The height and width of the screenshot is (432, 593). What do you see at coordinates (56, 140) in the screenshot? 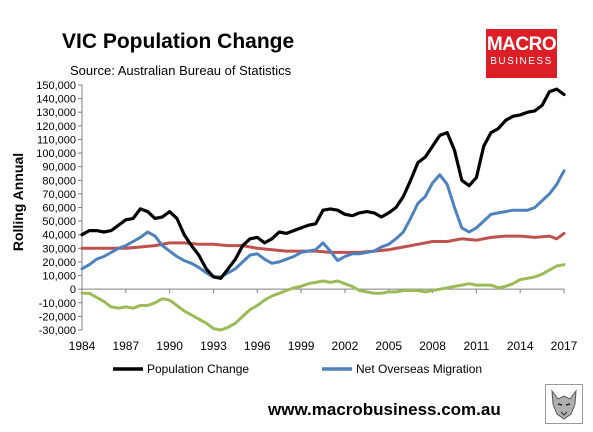
I see `y-tick-label: 110,000` at bounding box center [56, 140].